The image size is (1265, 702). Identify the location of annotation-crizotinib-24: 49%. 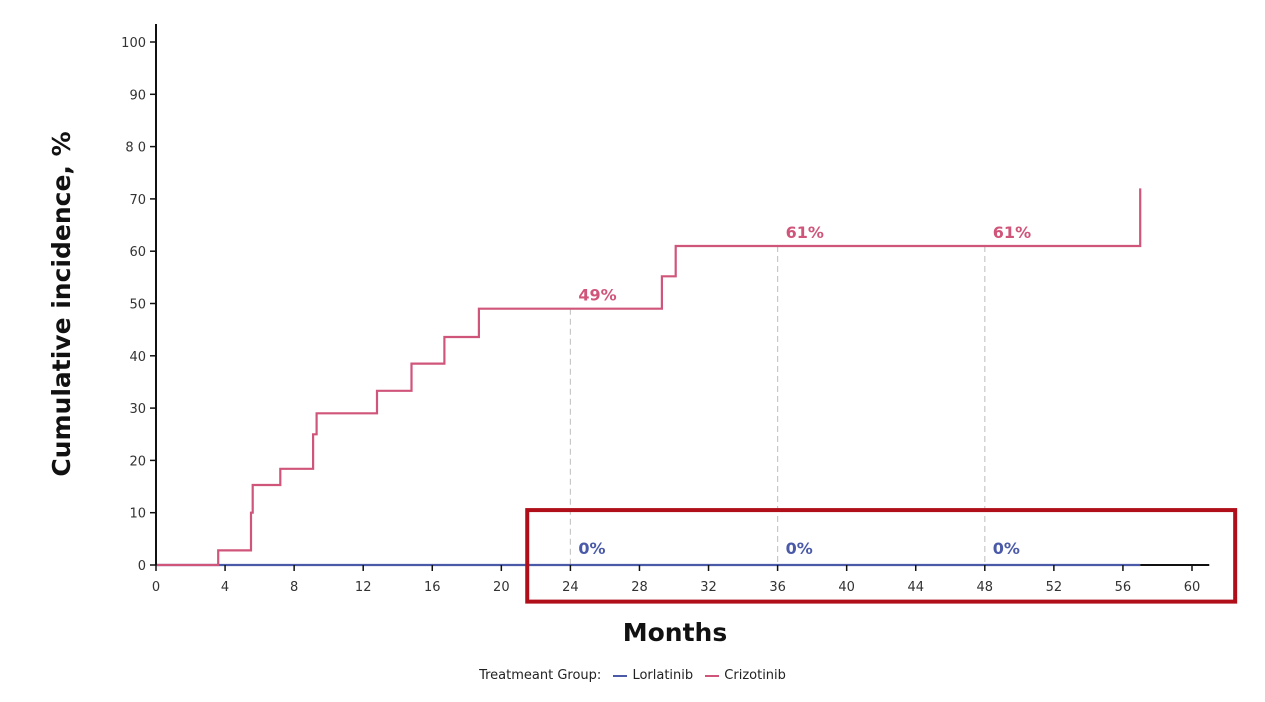
(597, 295).